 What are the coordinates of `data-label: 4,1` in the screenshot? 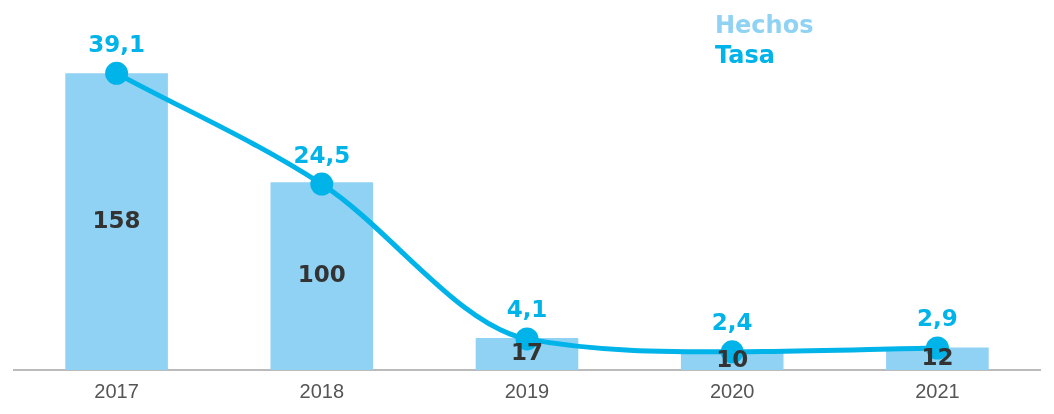 It's located at (527, 309).